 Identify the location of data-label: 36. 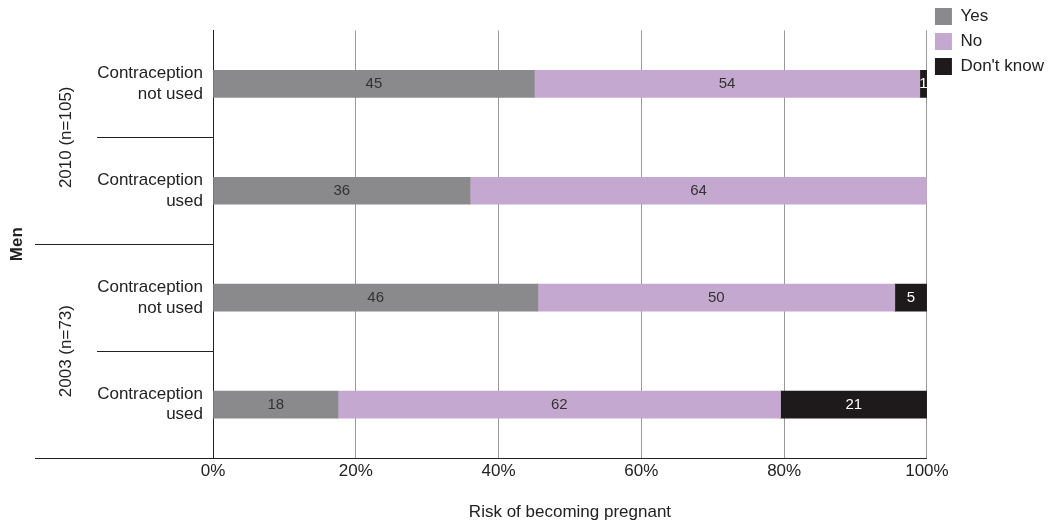
(342, 189).